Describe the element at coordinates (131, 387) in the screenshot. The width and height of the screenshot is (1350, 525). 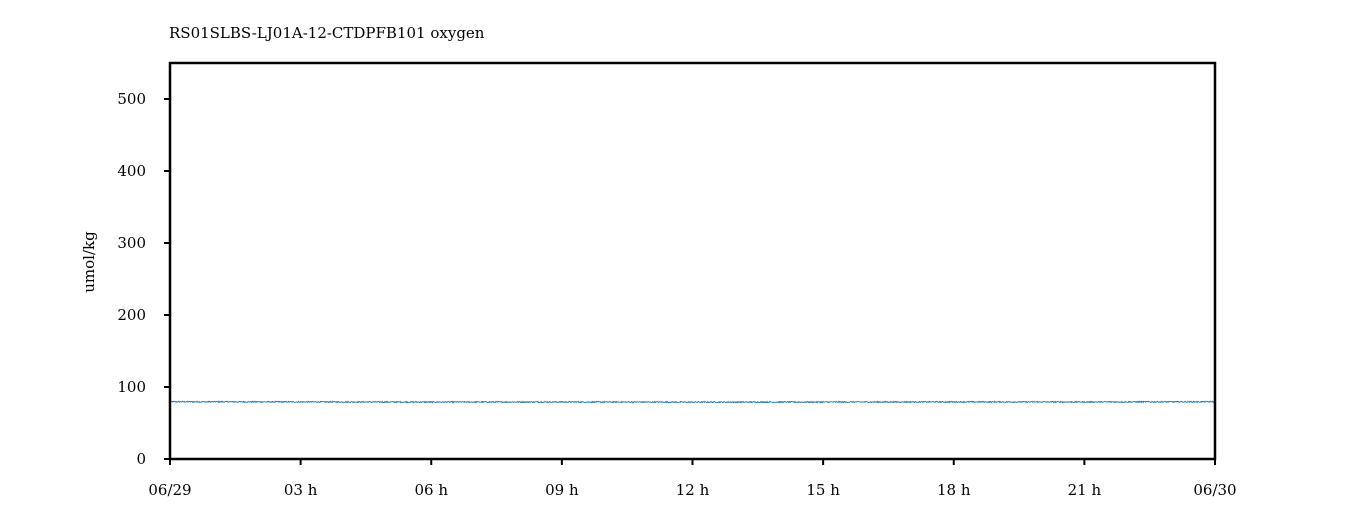
I see `y-tick-label: 100` at that location.